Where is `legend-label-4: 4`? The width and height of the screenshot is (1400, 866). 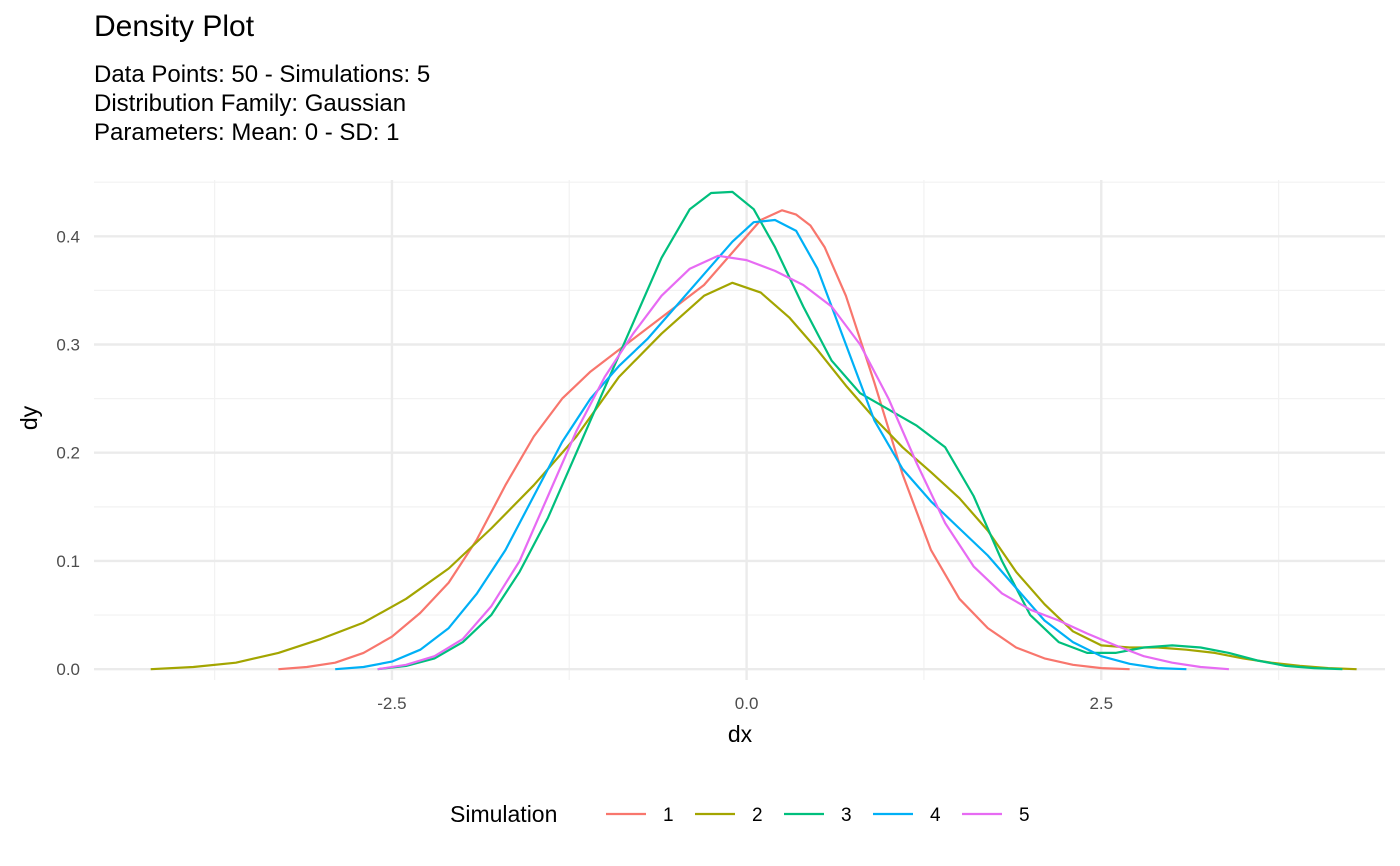 legend-label-4: 4 is located at coordinates (935, 815).